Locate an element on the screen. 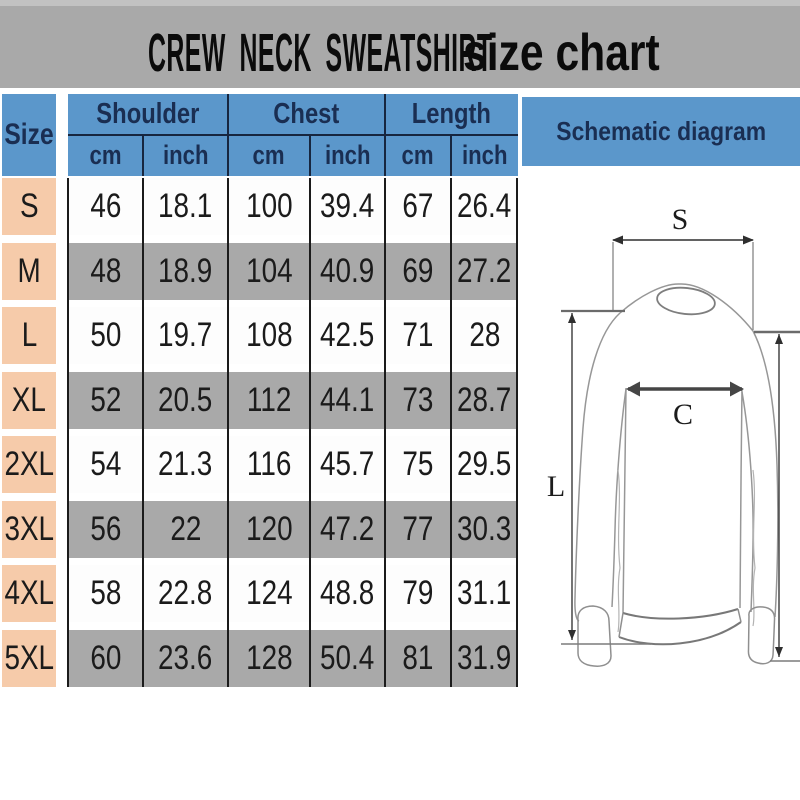 This screenshot has height=800, width=800. measurement-value: 120 is located at coordinates (269, 528).